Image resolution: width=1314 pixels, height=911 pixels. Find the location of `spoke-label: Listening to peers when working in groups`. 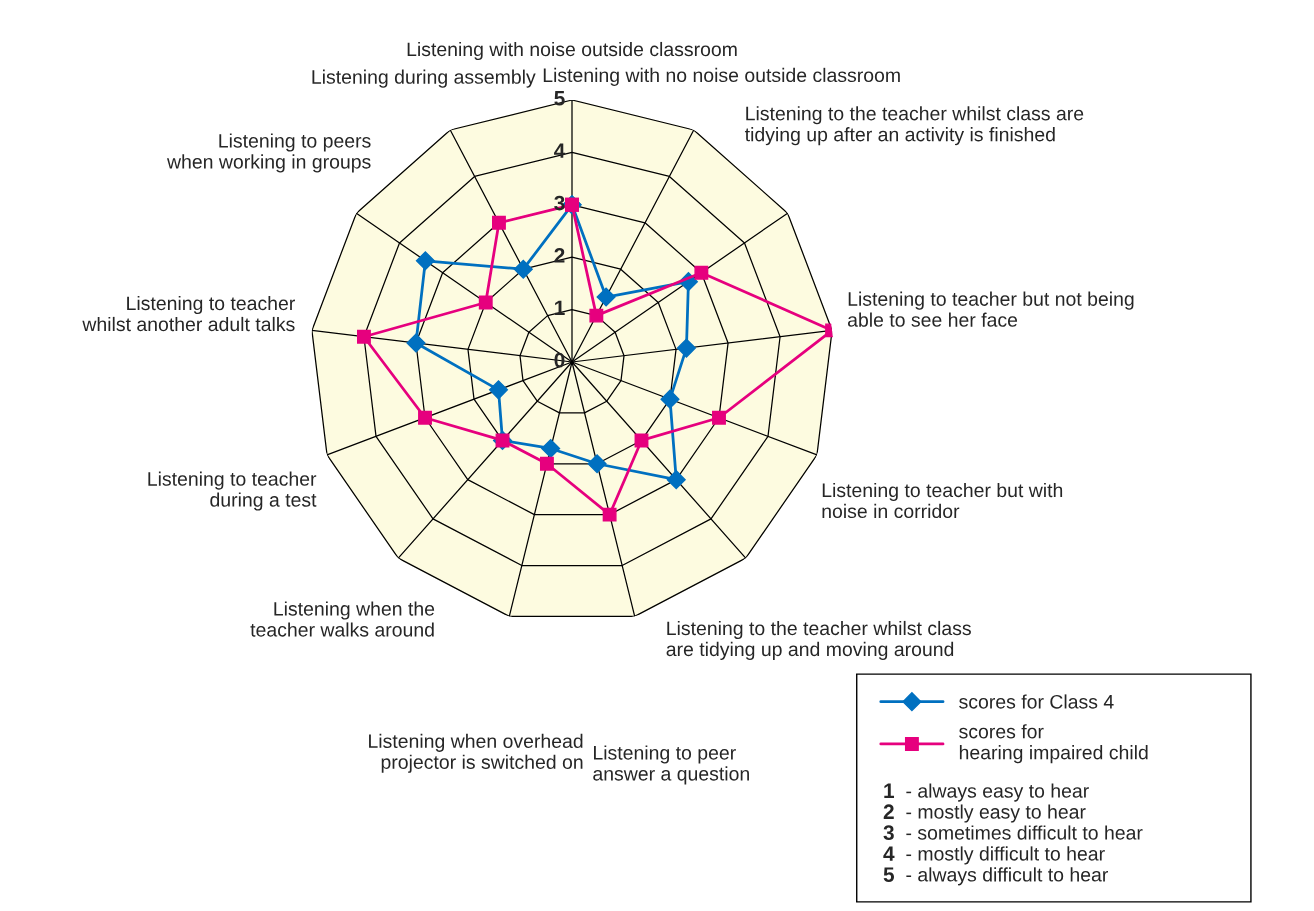

spoke-label: Listening to peers when working in groups is located at coordinates (268, 153).